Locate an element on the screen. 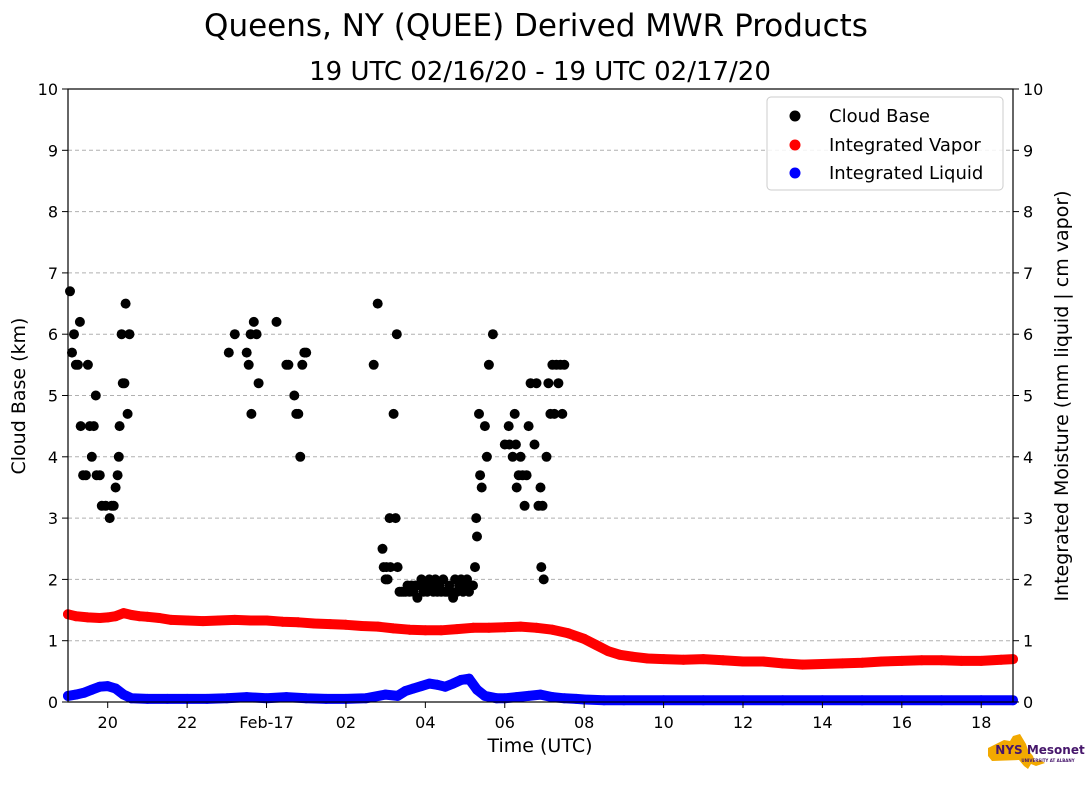  y-right-tick-label: 1 is located at coordinates (1028, 641).